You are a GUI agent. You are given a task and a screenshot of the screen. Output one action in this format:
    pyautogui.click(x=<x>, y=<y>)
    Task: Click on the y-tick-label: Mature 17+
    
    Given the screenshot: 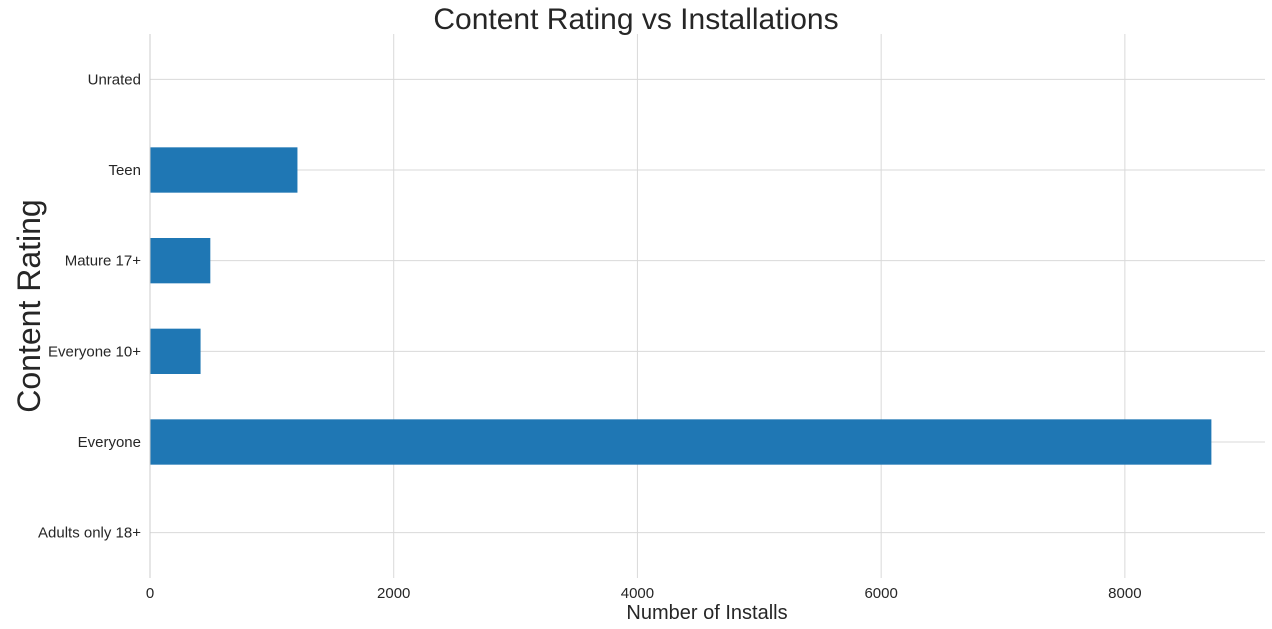 What is the action you would take?
    pyautogui.click(x=103, y=261)
    